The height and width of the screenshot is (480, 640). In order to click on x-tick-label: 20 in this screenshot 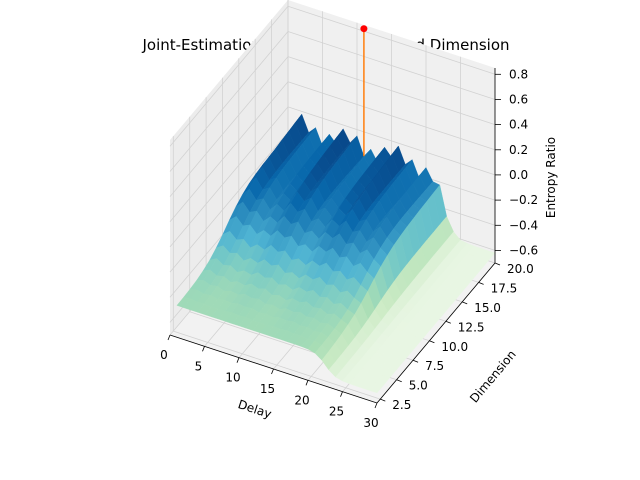, I will do `click(301, 400)`.